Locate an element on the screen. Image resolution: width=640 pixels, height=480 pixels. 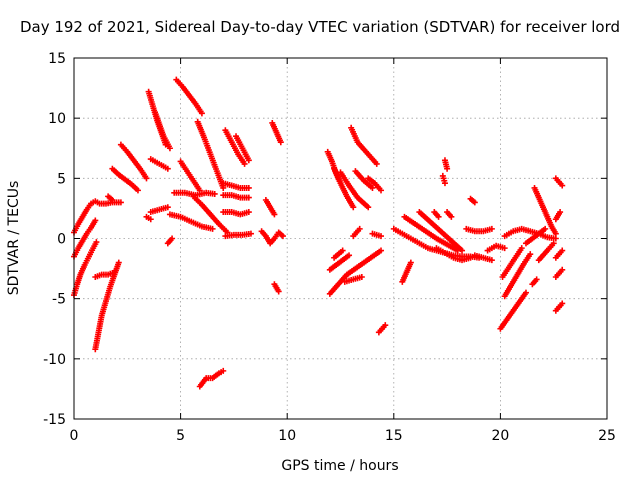
y-tick-label: 10 is located at coordinates (57, 119).